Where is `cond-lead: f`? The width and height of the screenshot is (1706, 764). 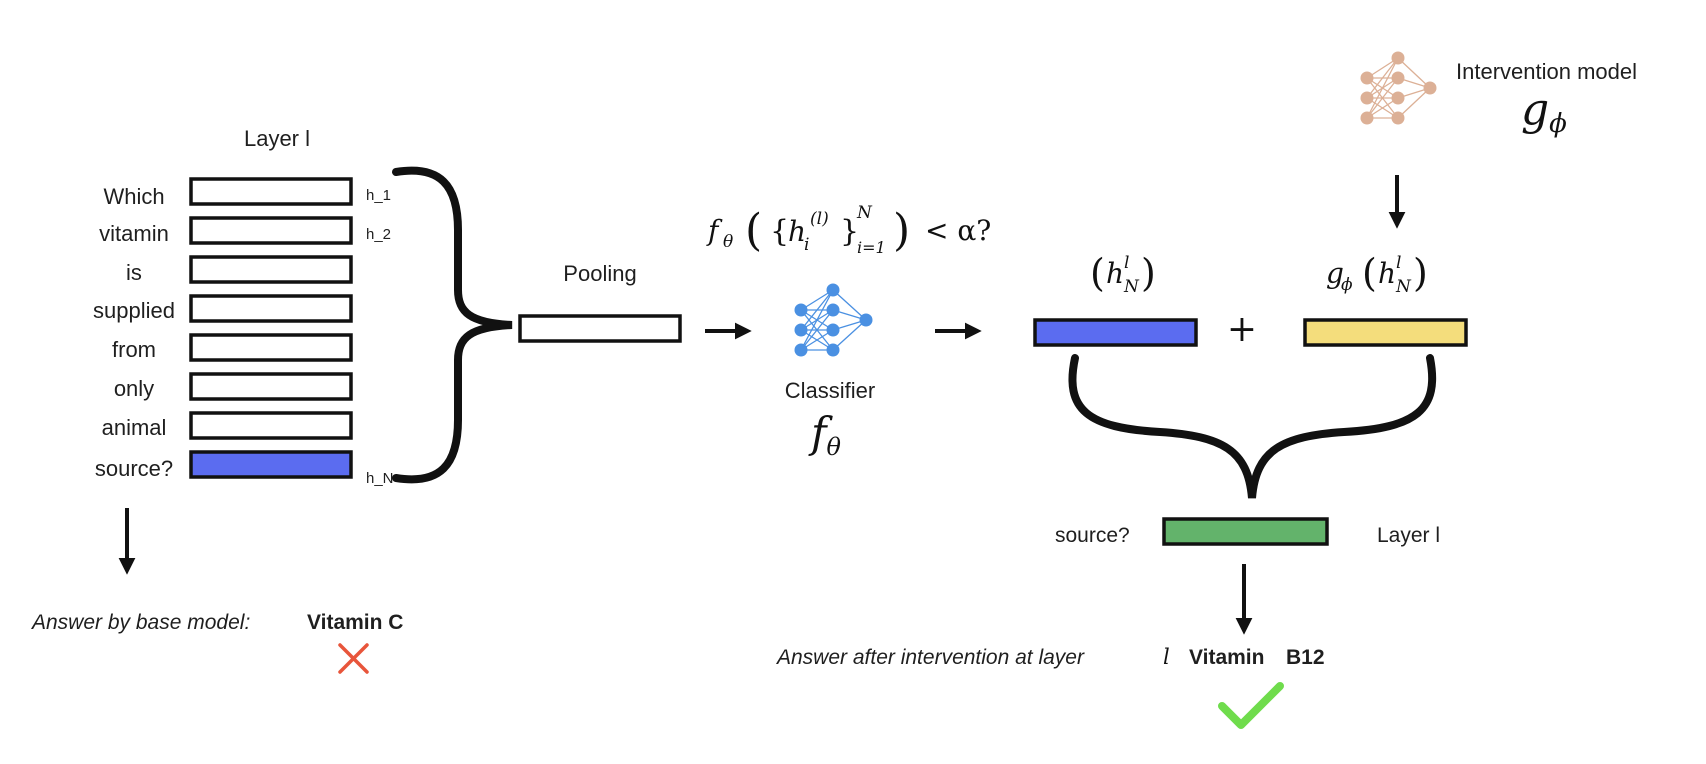
cond-lead: f is located at coordinates (714, 230).